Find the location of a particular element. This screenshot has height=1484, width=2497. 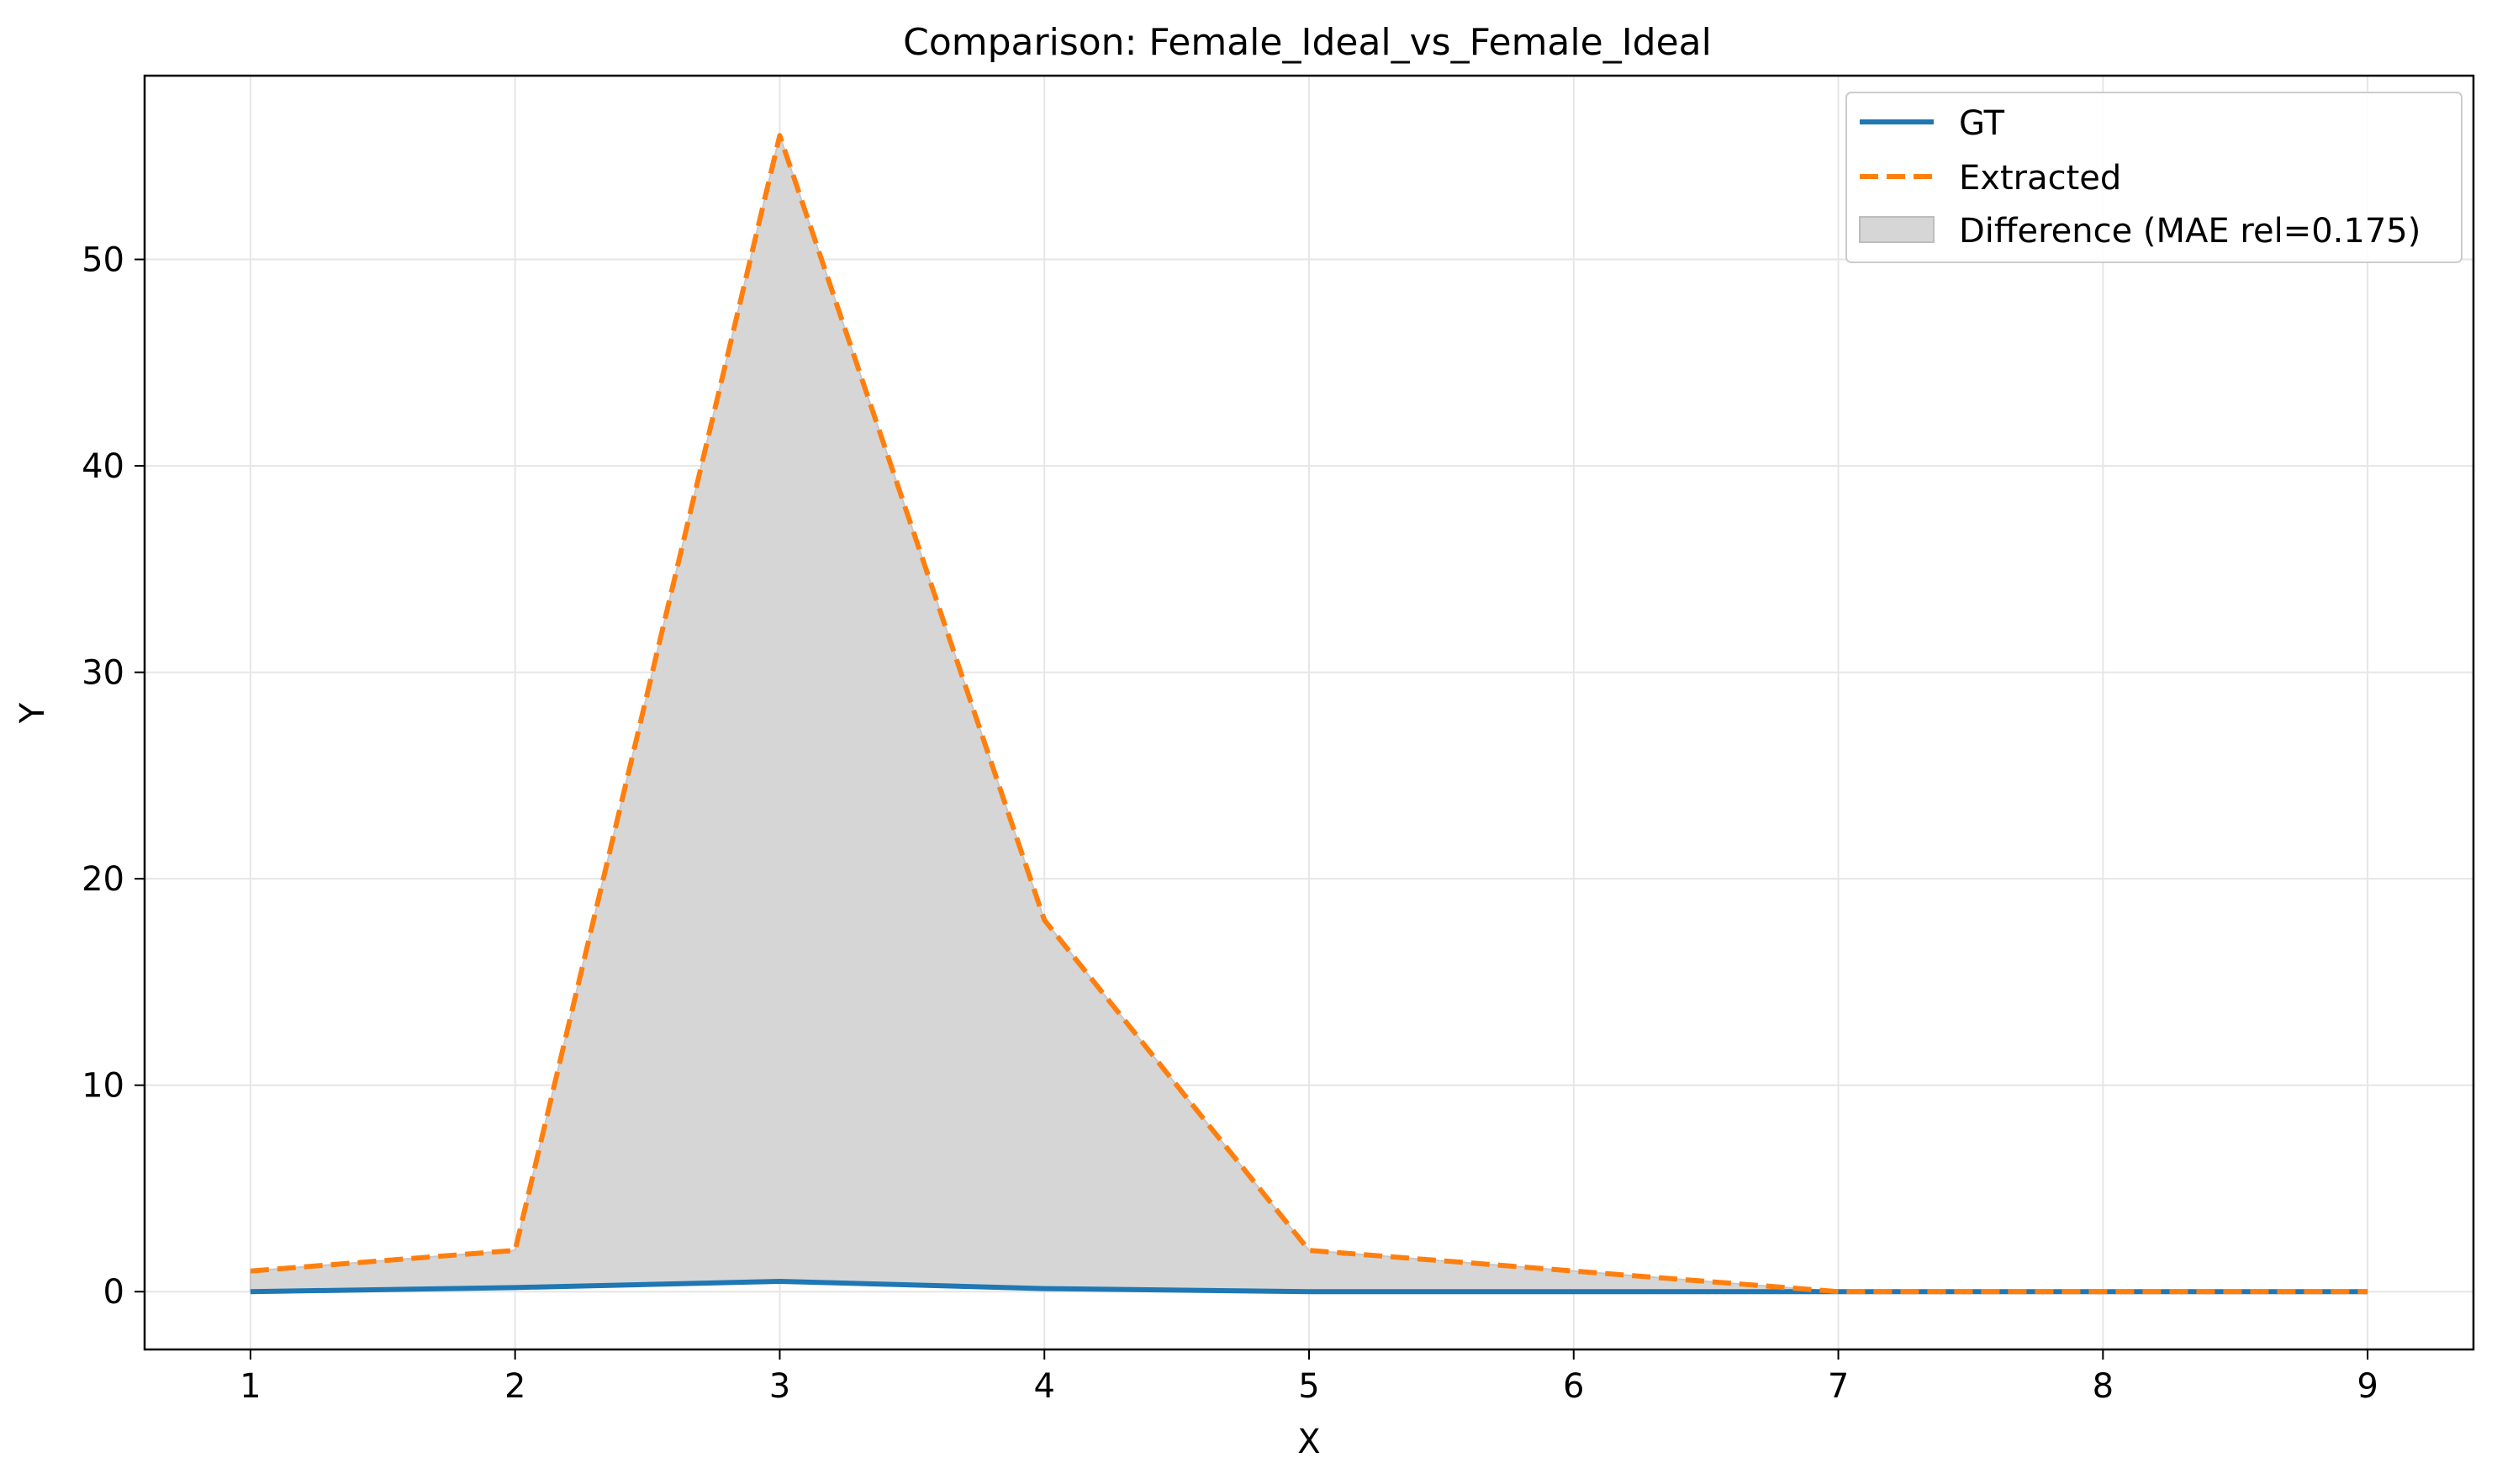

x-tick-label: 4 is located at coordinates (1044, 1386).